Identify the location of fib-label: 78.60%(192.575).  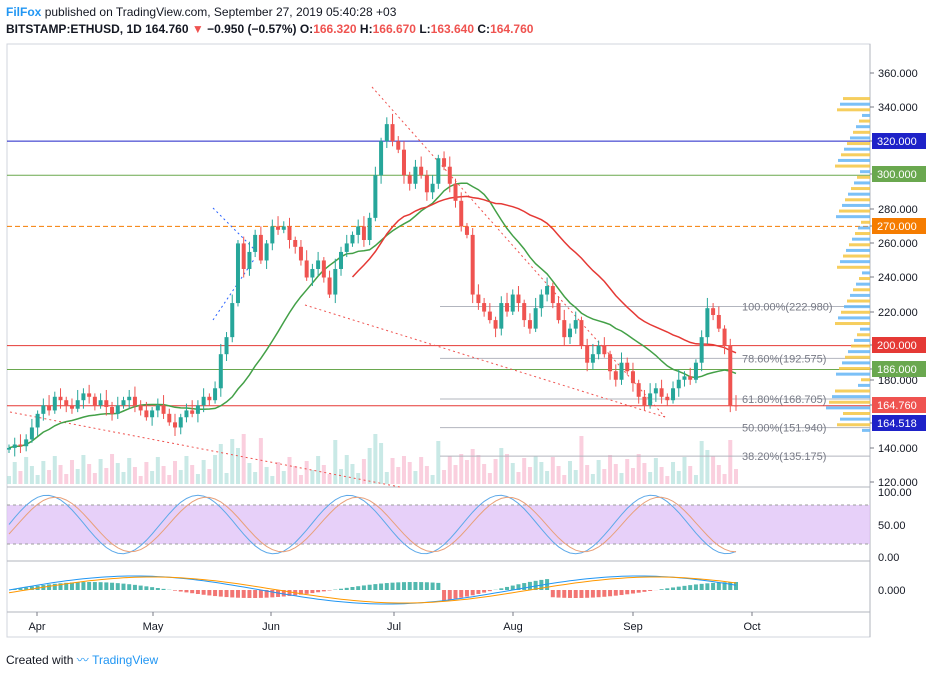
(784, 359).